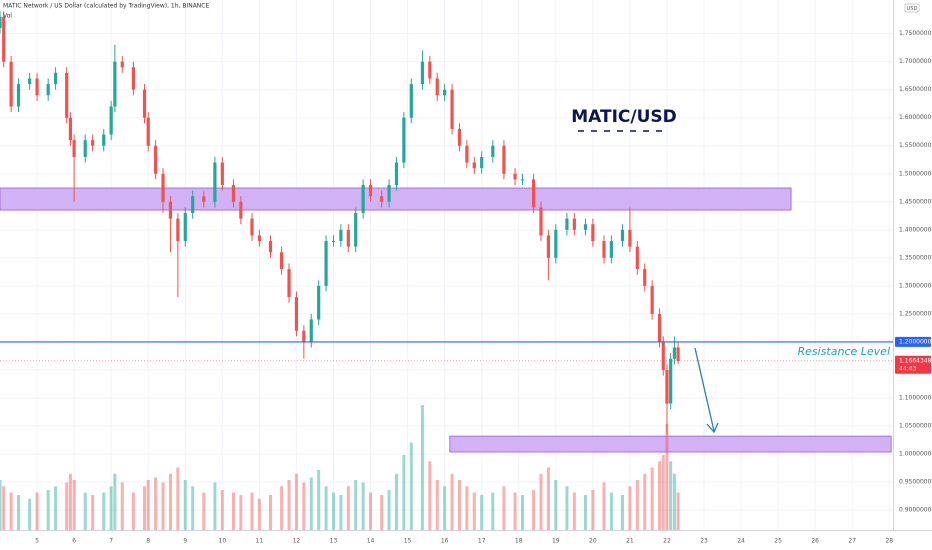 Image resolution: width=932 pixels, height=550 pixels. Describe the element at coordinates (915, 510) in the screenshot. I see `y-tick-label: 0.90000000` at that location.